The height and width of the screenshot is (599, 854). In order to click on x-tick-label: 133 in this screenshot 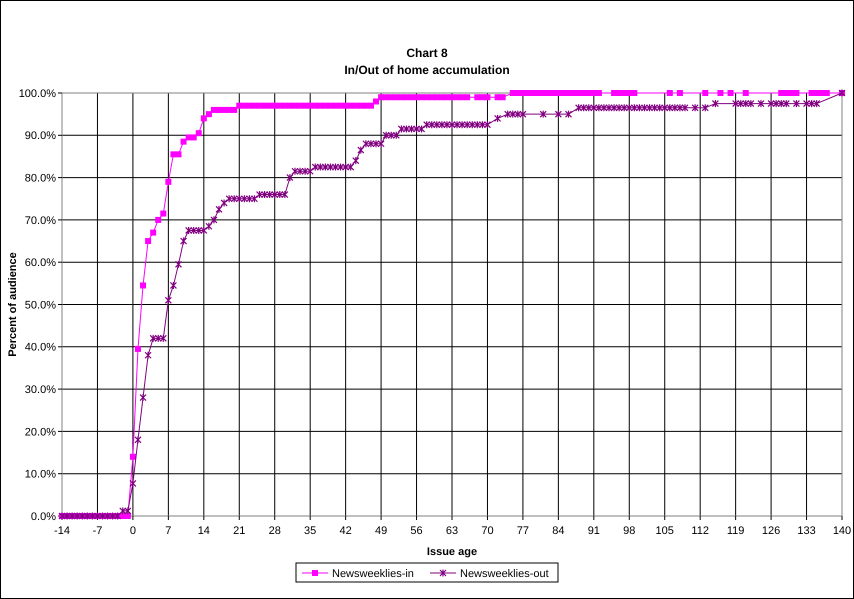, I will do `click(806, 531)`.